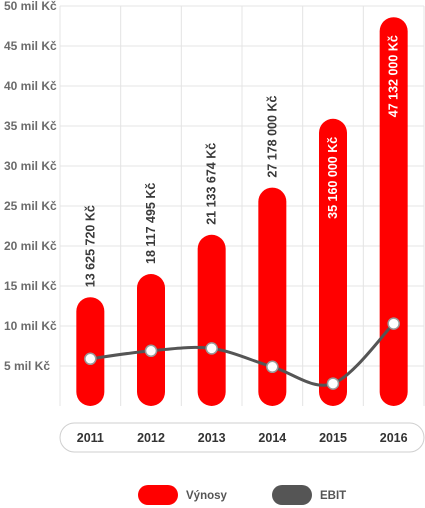  I want to click on y-tick-label: 15 mil Kč, so click(30, 286).